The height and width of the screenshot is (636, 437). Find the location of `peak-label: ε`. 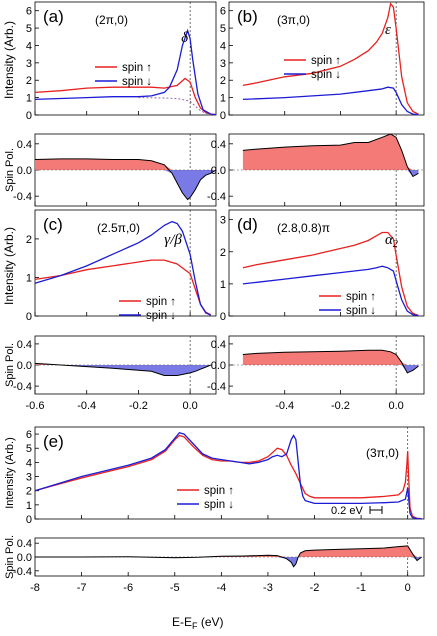

peak-label: ε is located at coordinates (388, 30).